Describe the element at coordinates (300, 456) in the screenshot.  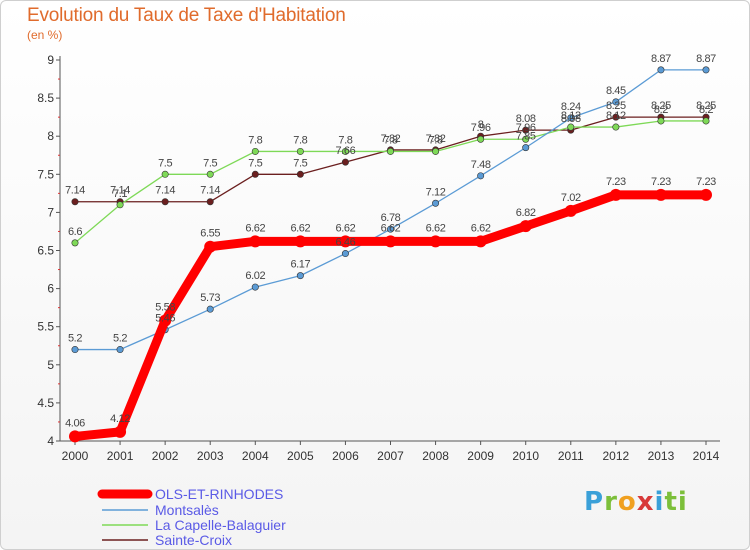
I see `x-tick-label: 2005` at that location.